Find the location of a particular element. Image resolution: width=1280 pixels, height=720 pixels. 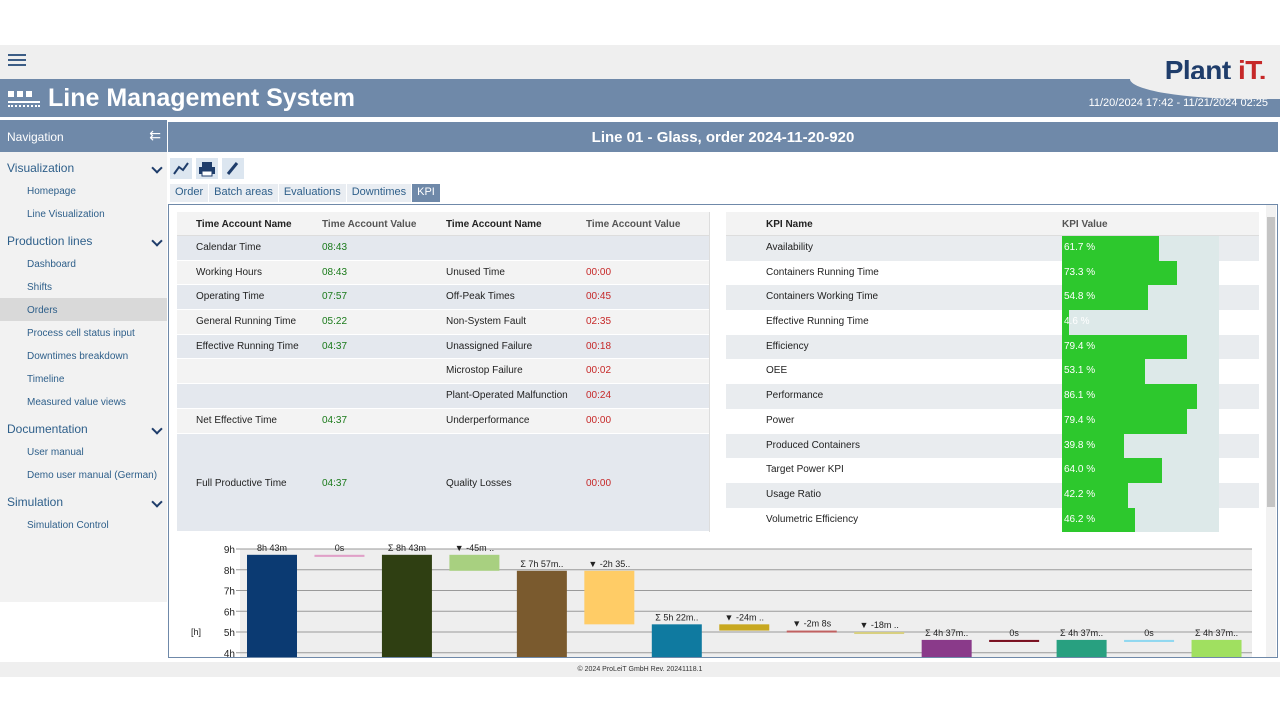

scroll-thumb is located at coordinates (1271, 362).